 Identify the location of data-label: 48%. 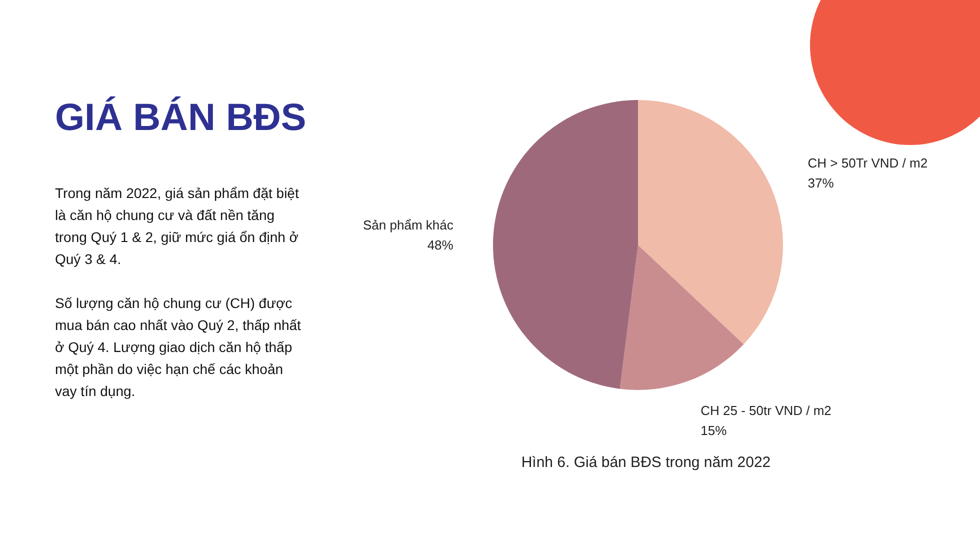
(440, 244).